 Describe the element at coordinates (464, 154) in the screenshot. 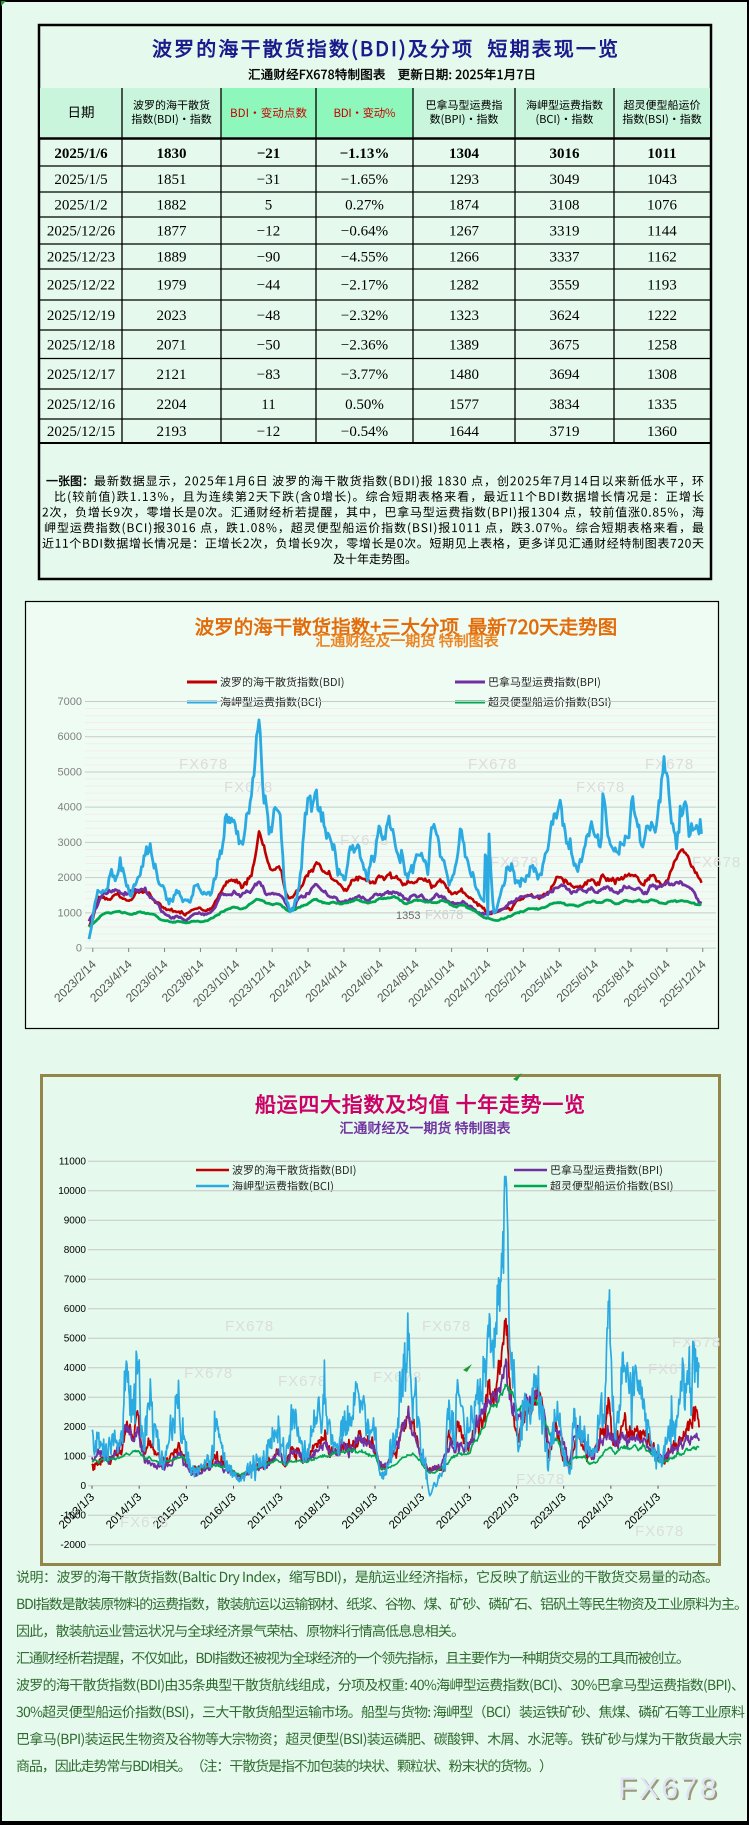

I see `svg-text: 1304` at that location.